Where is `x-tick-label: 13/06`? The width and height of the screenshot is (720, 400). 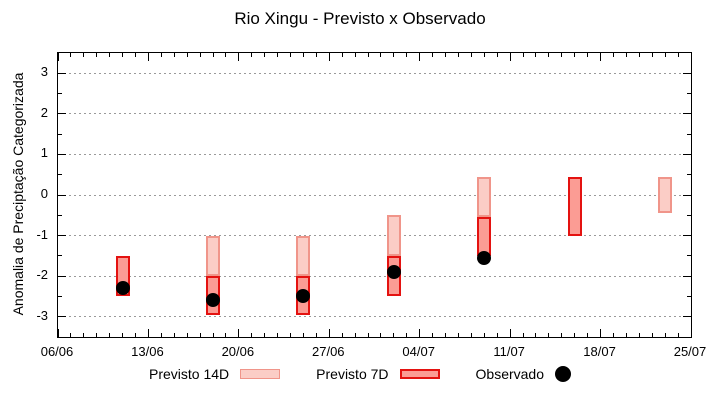
x-tick-label: 13/06 is located at coordinates (147, 351).